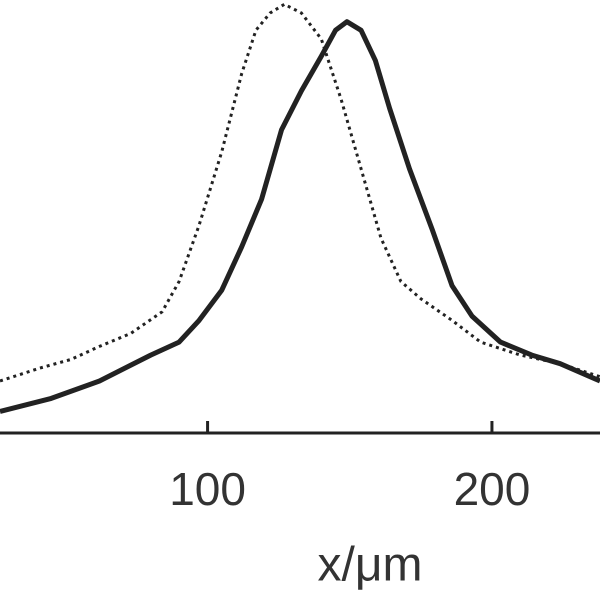 The image size is (600, 600). I want to click on x-axis-label: x/μm, so click(370, 565).